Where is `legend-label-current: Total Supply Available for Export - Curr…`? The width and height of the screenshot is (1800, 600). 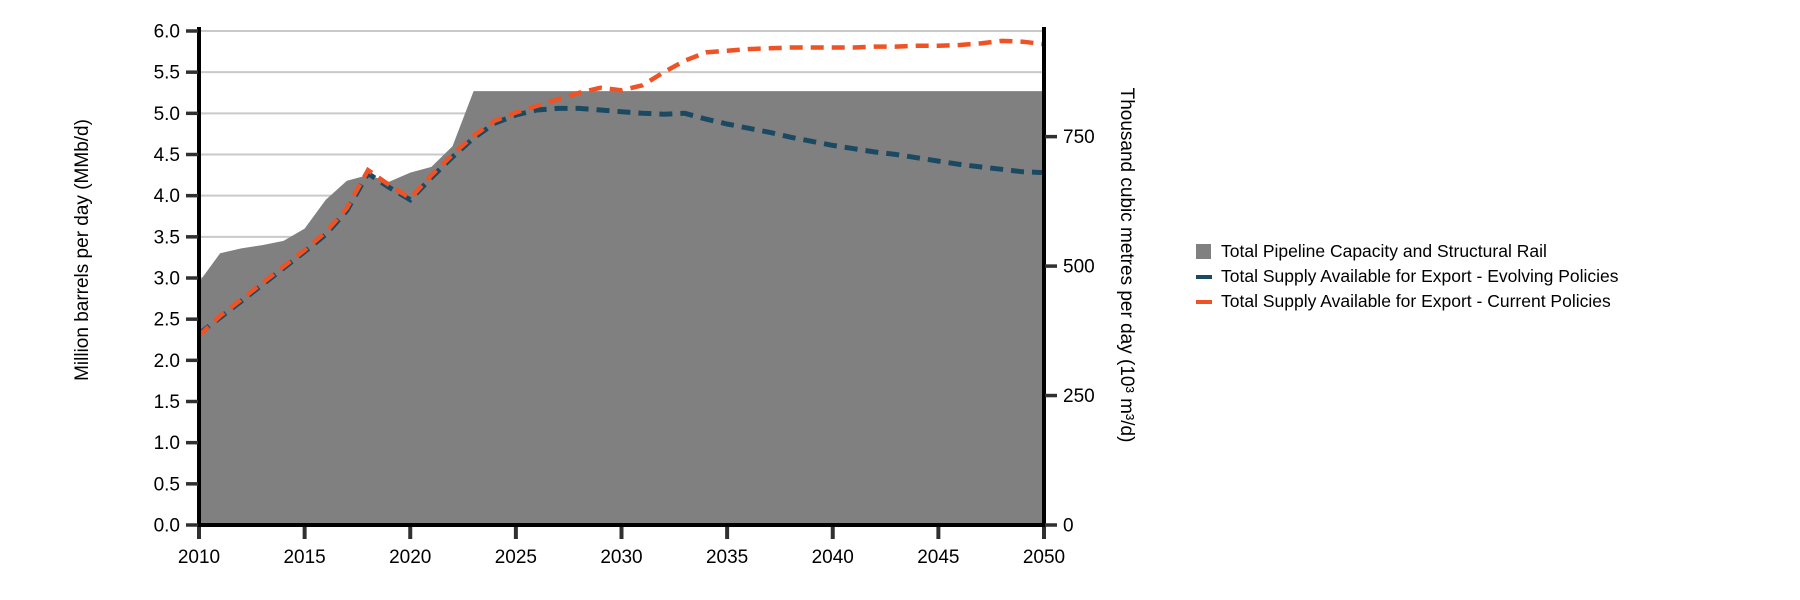 legend-label-current: Total Supply Available for Export - Curr… is located at coordinates (1416, 300).